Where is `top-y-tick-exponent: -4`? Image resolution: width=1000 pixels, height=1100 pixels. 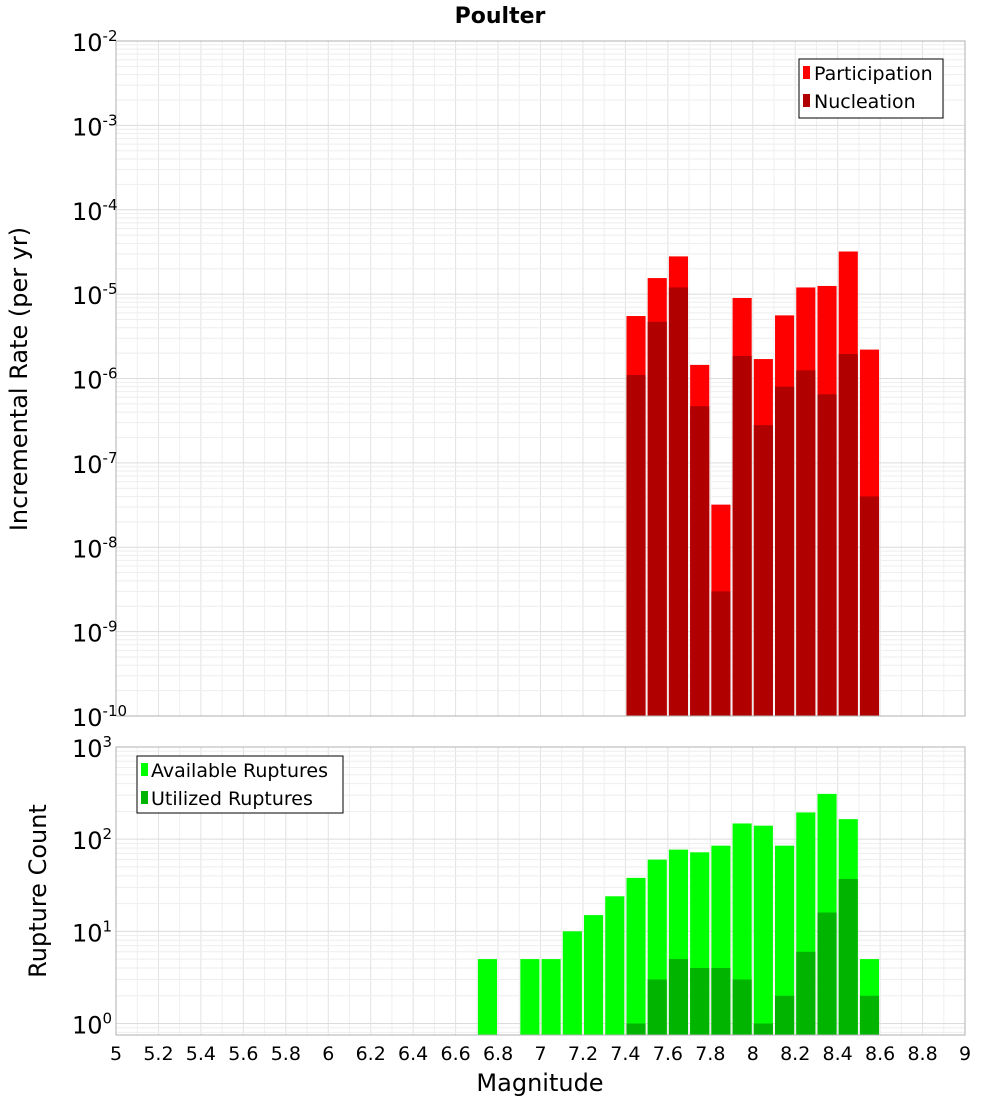 top-y-tick-exponent: -4 is located at coordinates (110, 205).